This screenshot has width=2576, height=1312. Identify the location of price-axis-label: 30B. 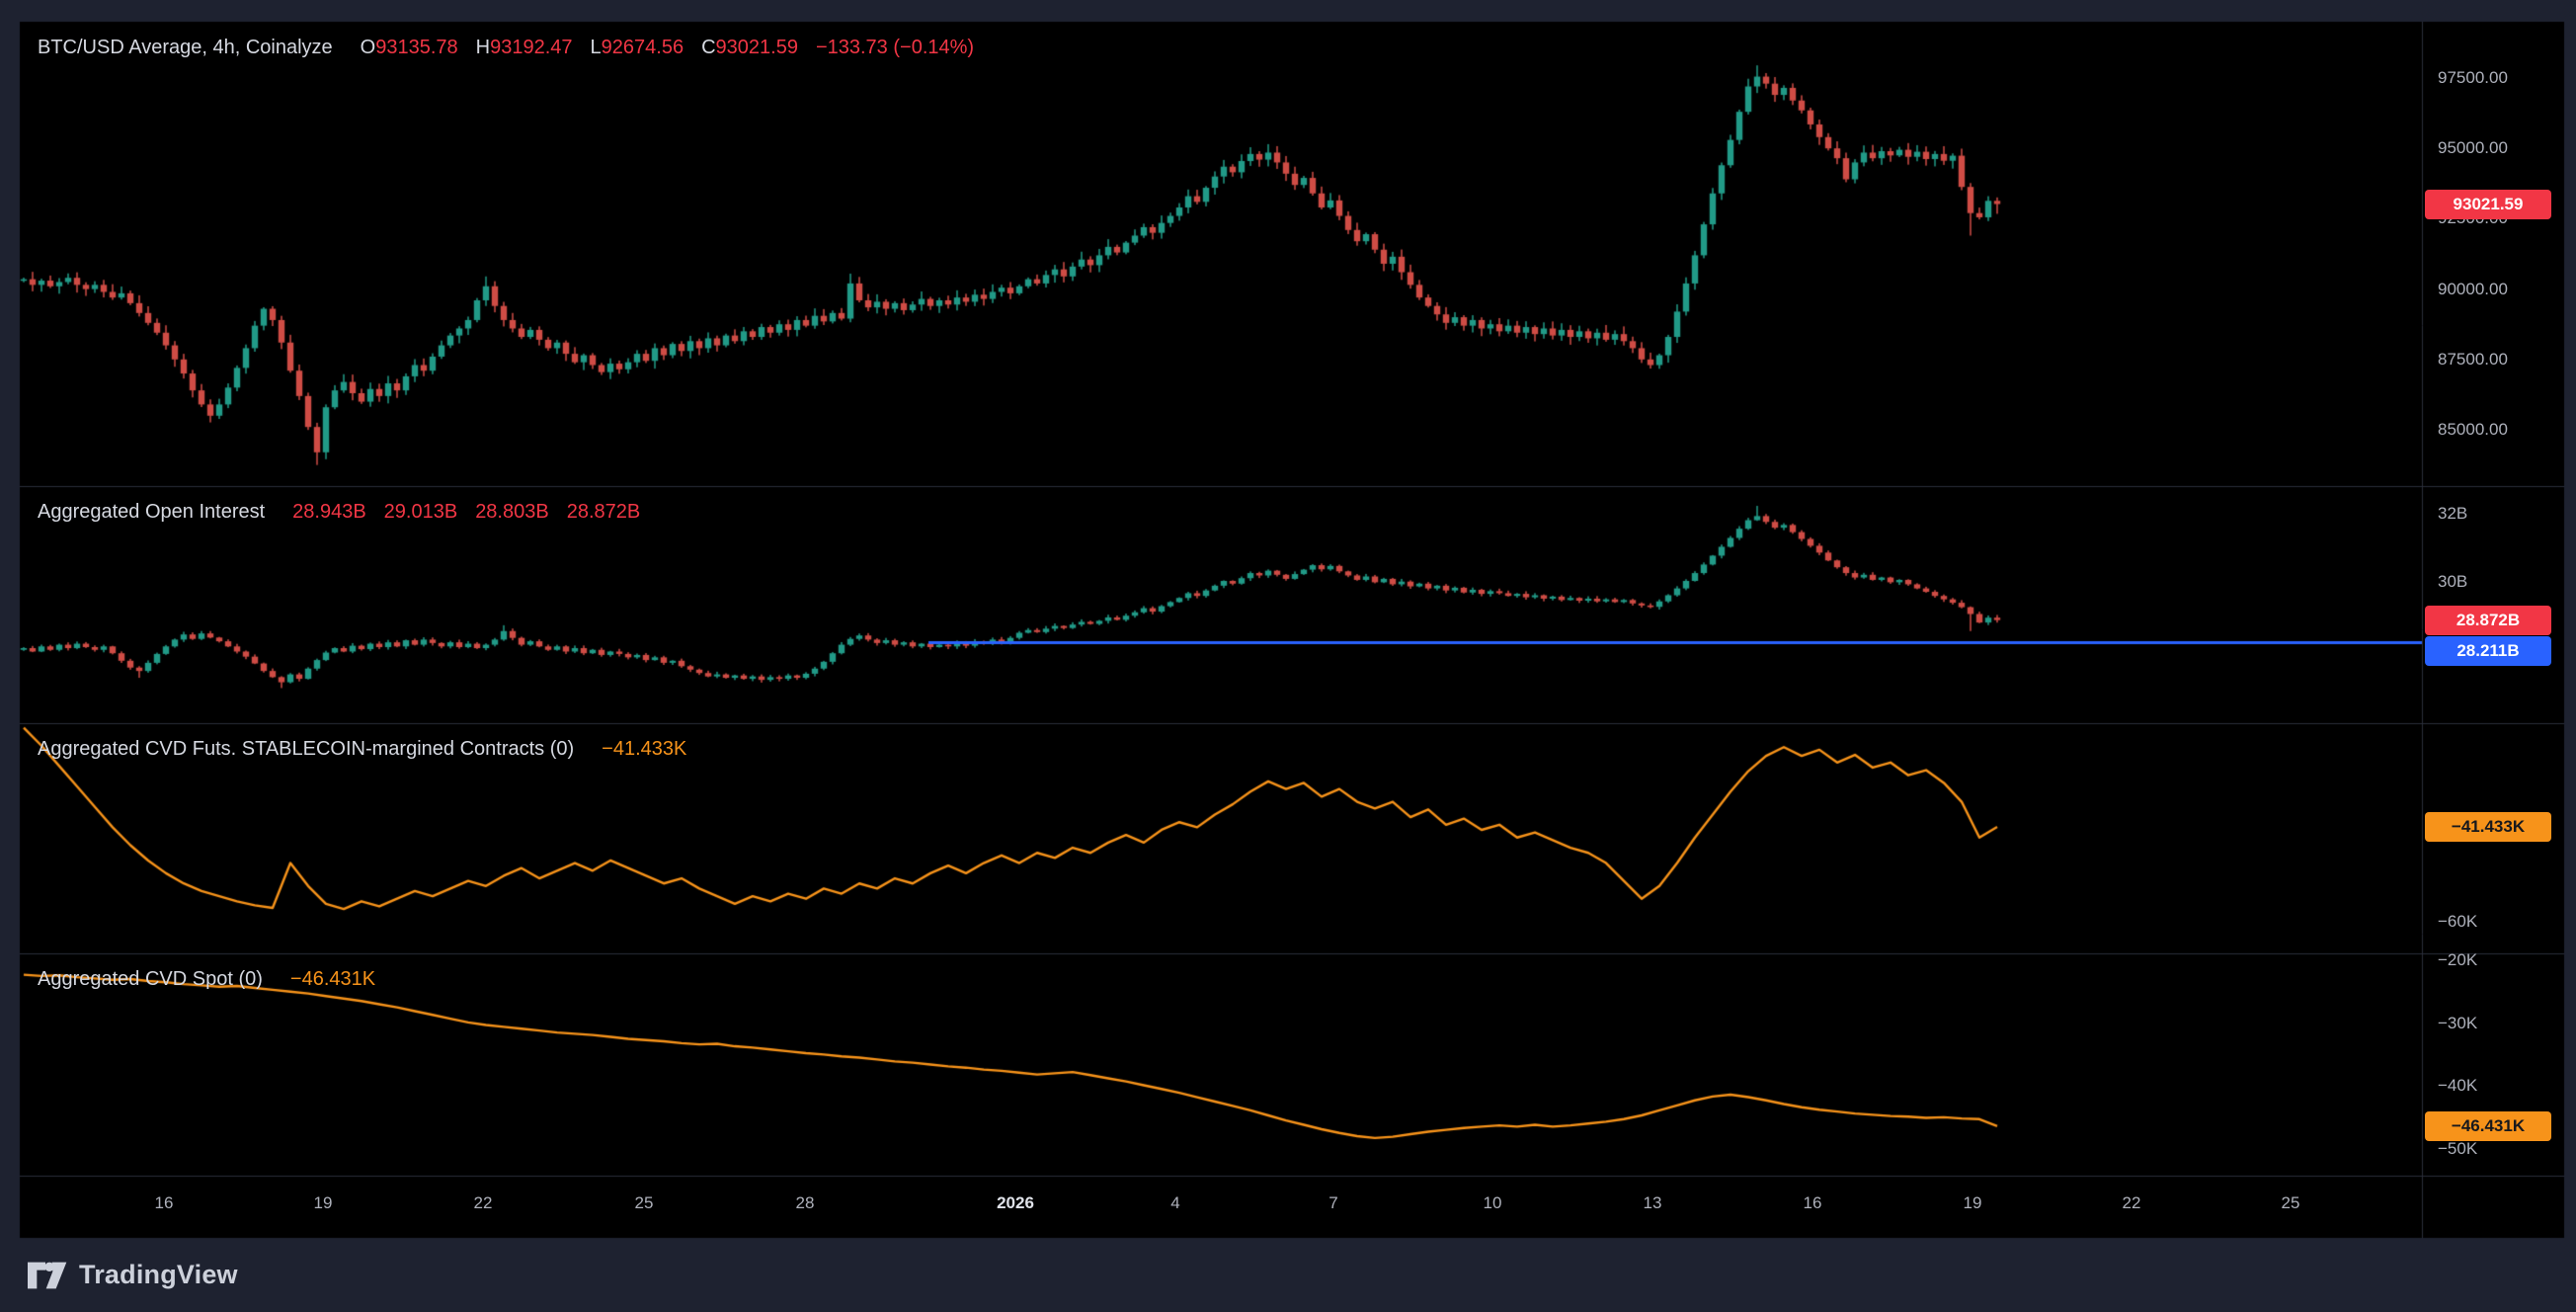
(2453, 581).